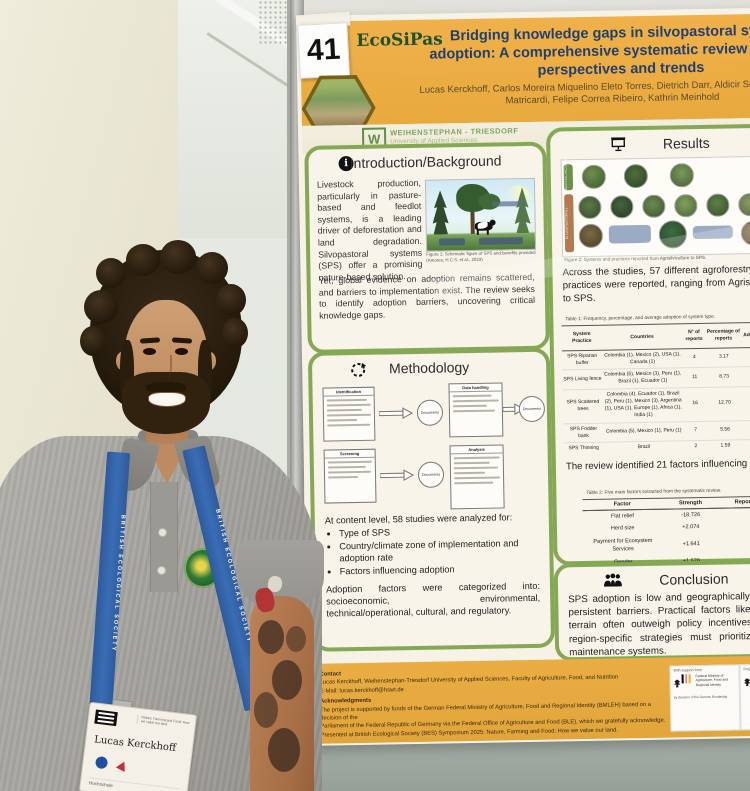  Describe the element at coordinates (358, 370) in the screenshot. I see `cycle-icon` at that location.